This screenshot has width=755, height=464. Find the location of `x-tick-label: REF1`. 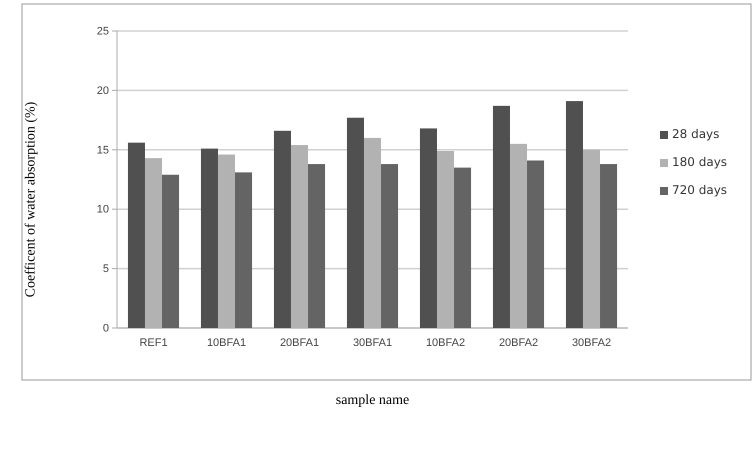

x-tick-label: REF1 is located at coordinates (153, 342).